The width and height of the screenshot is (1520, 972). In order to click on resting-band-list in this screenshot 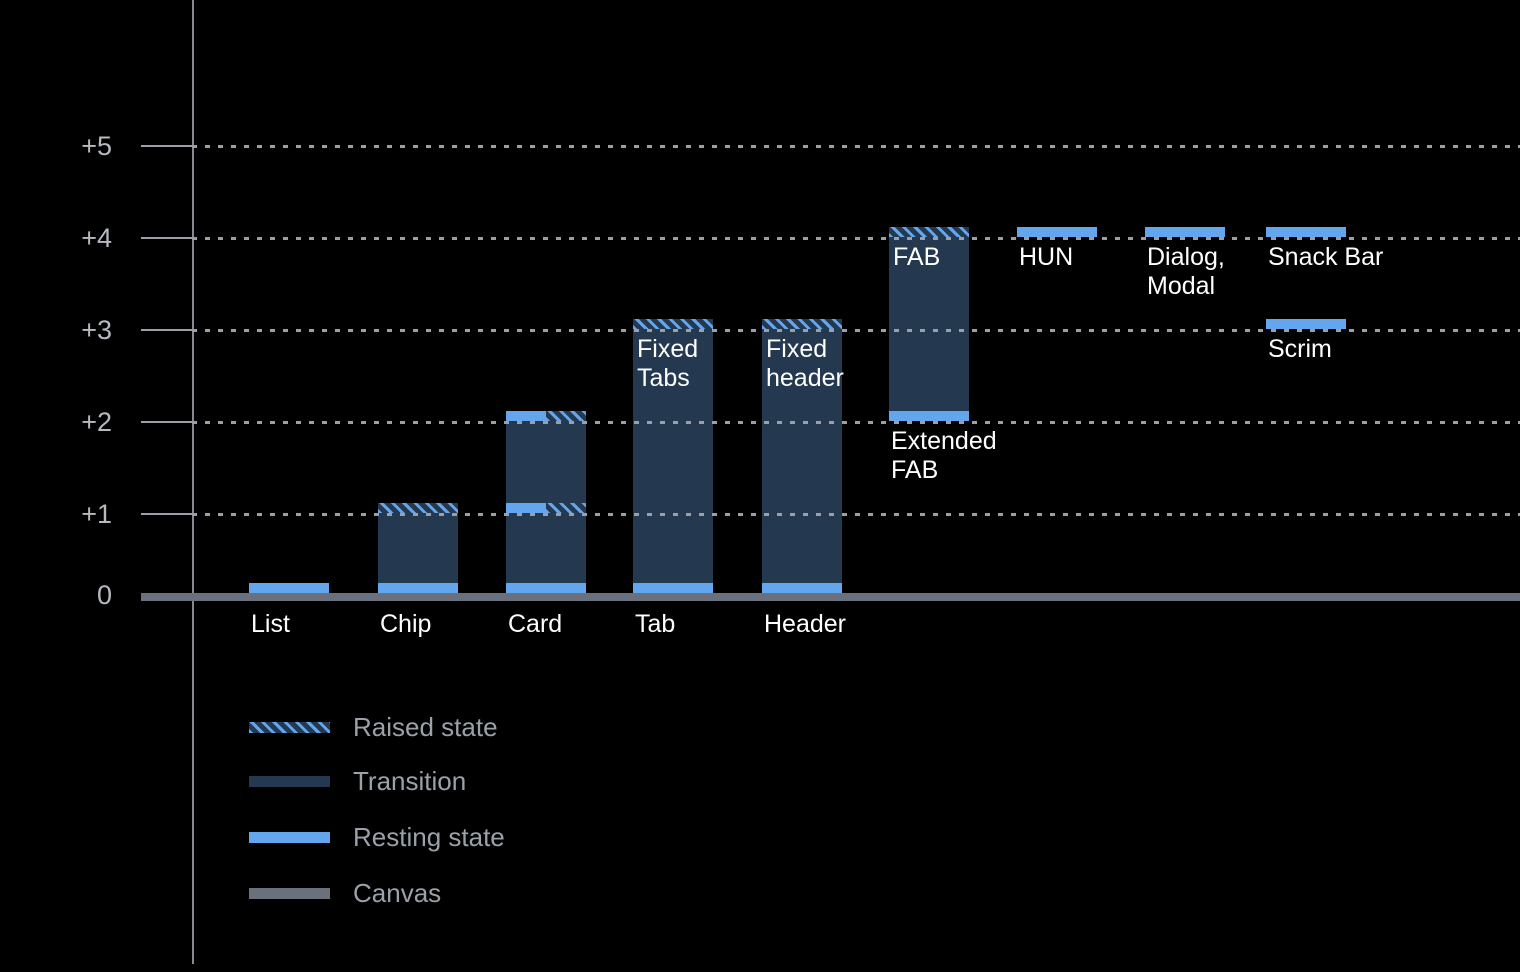, I will do `click(289, 588)`.